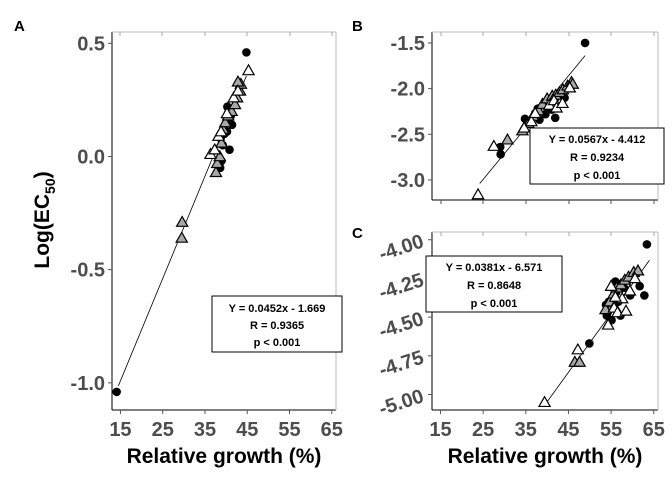 The width and height of the screenshot is (672, 480). I want to click on panel-b-top-ticks, so click(547, 34).